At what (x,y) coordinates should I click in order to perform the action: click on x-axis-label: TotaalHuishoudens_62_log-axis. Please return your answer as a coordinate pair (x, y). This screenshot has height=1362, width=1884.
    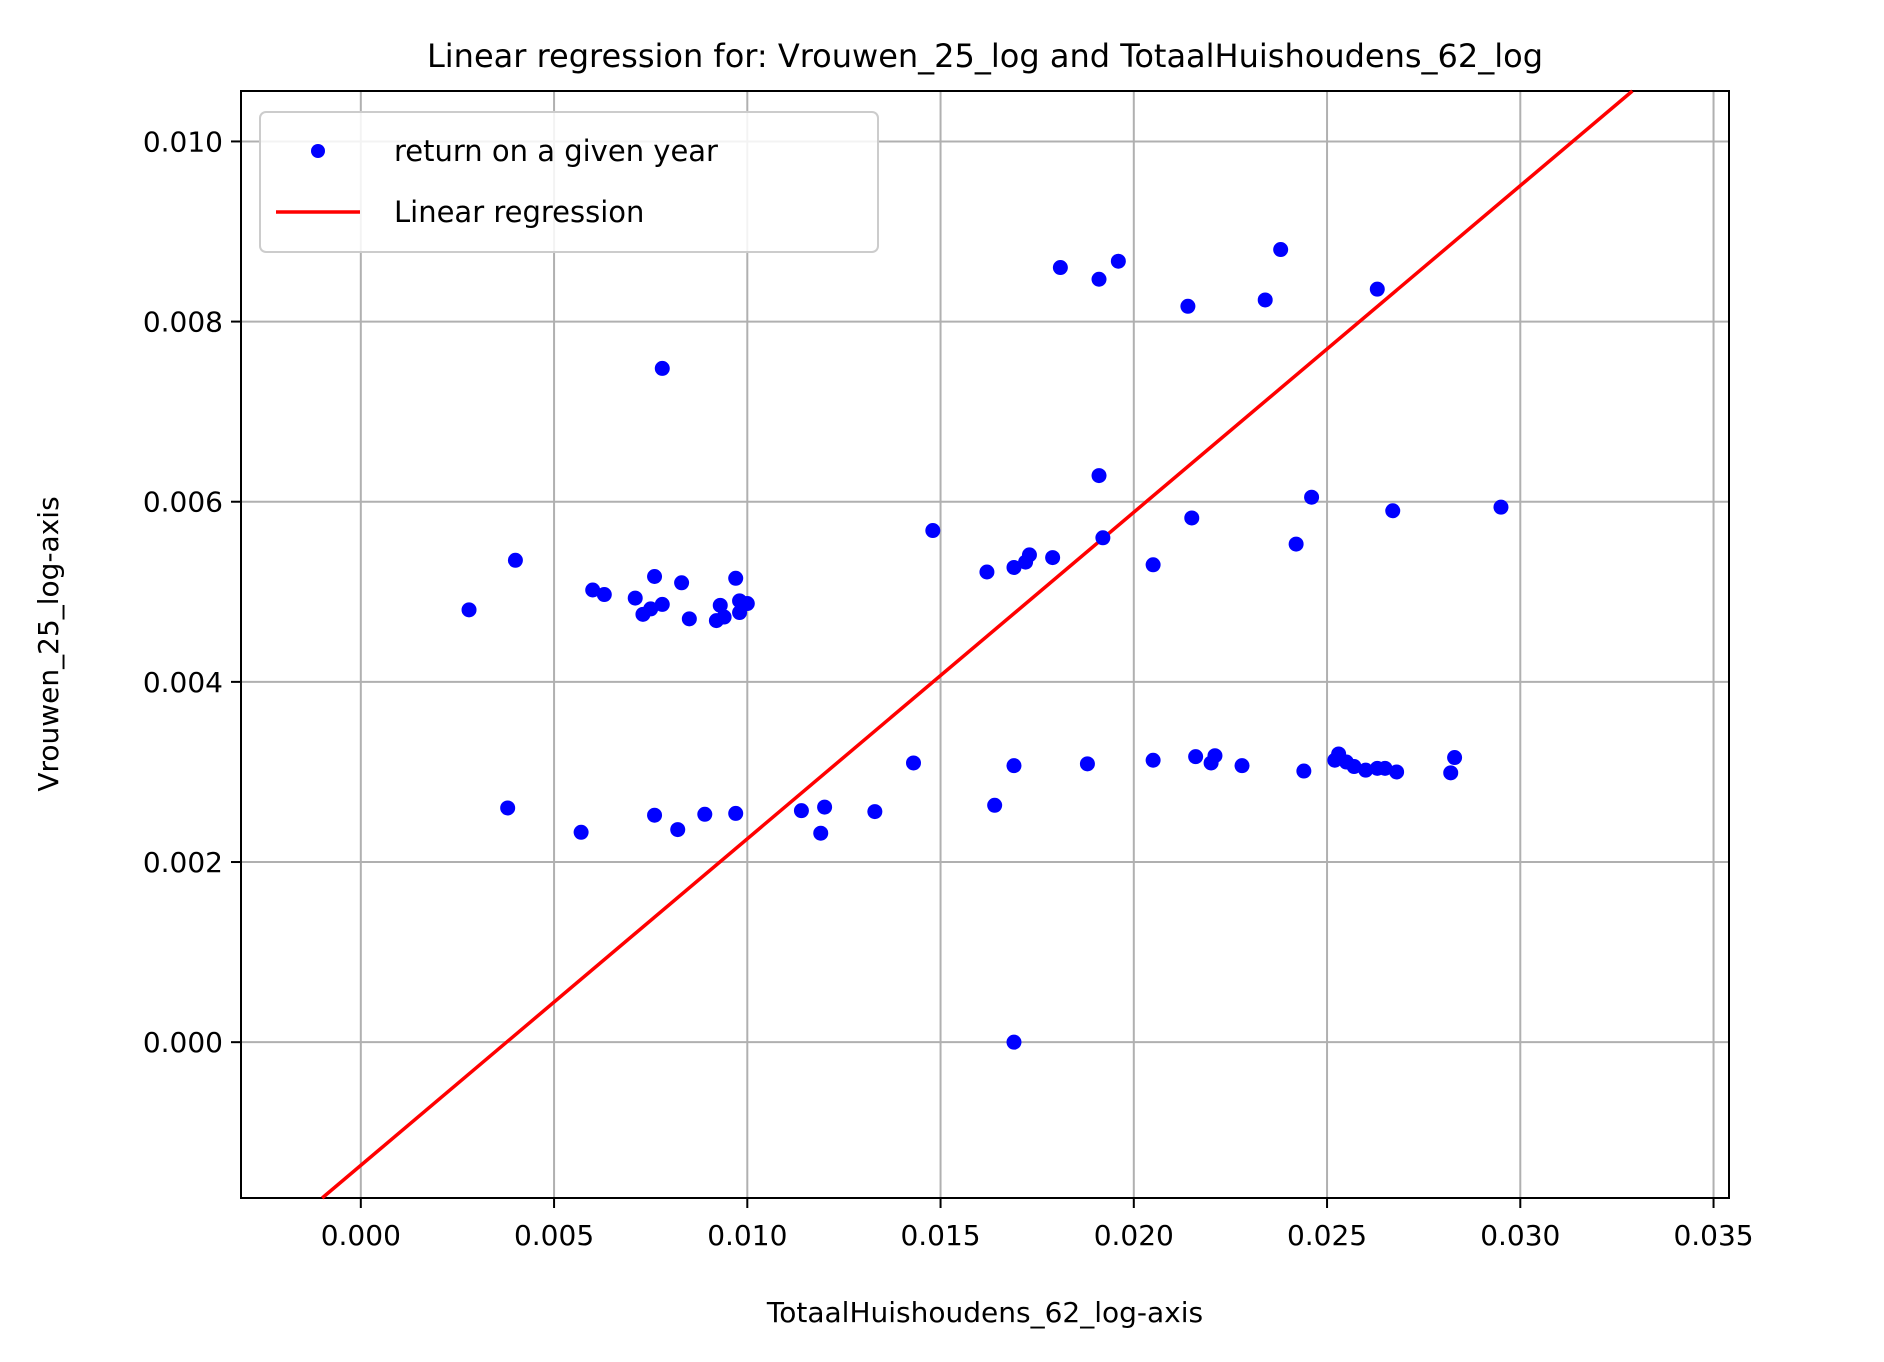
    Looking at the image, I should click on (984, 1312).